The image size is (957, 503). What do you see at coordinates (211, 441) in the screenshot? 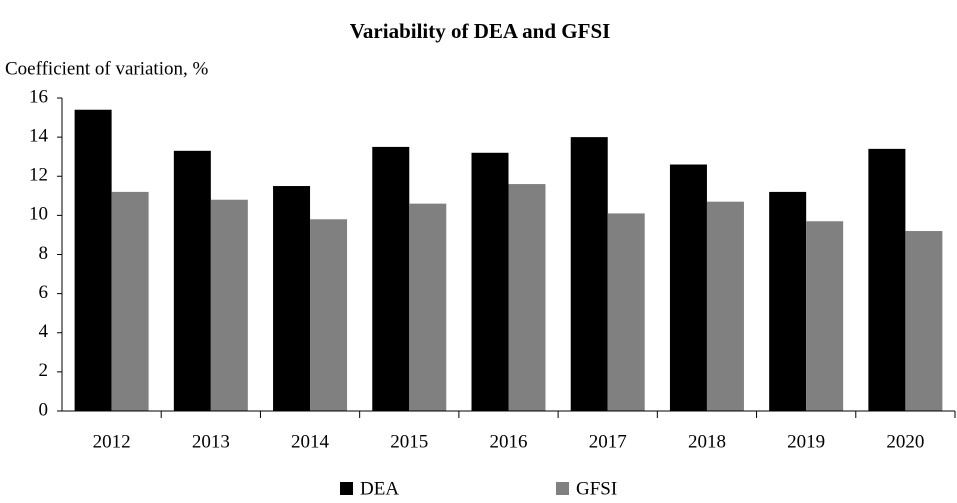
I see `x-tick-label: 2013` at bounding box center [211, 441].